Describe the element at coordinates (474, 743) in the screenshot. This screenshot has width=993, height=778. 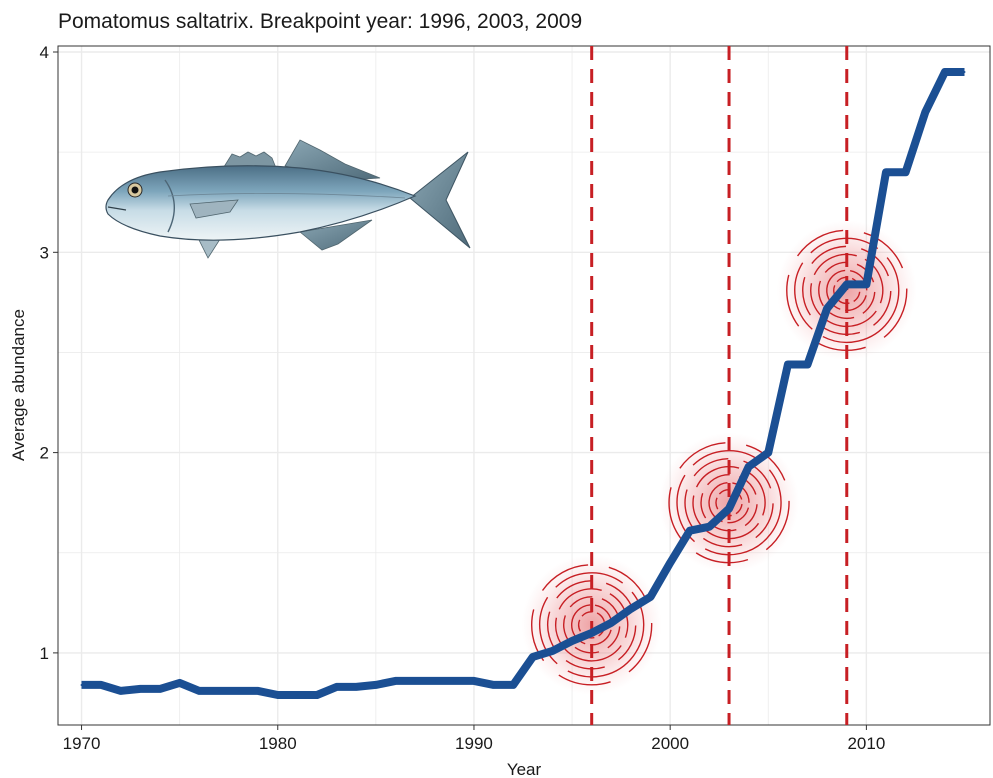
I see `x-tick-label: 1990` at that location.